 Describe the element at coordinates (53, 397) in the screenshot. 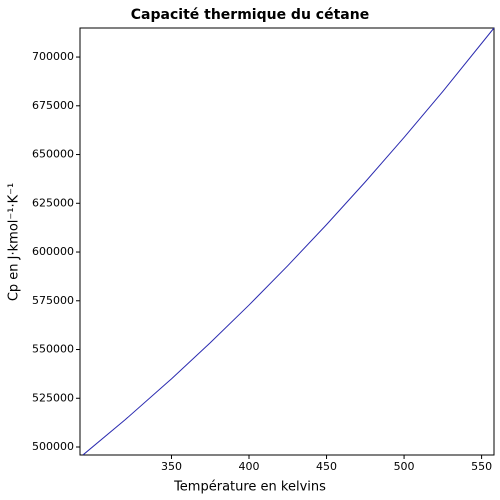

I see `y-tick-label: 525000` at that location.